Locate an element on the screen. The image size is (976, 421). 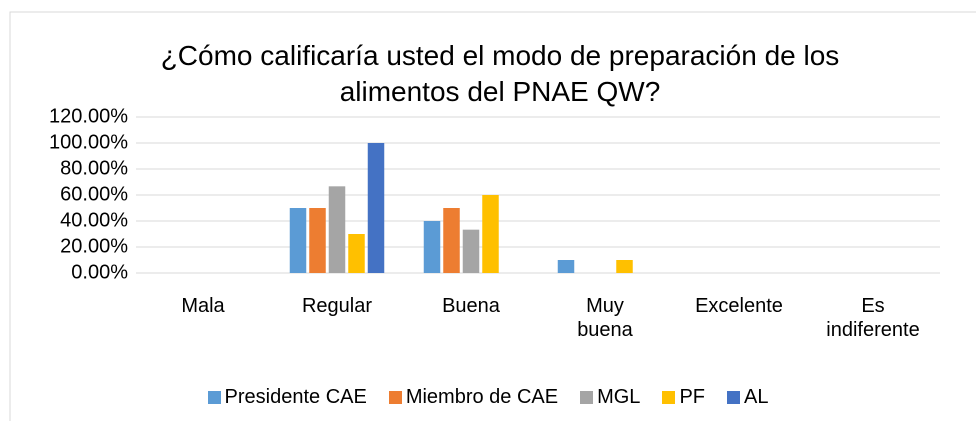
legend-label: MGL is located at coordinates (619, 397).